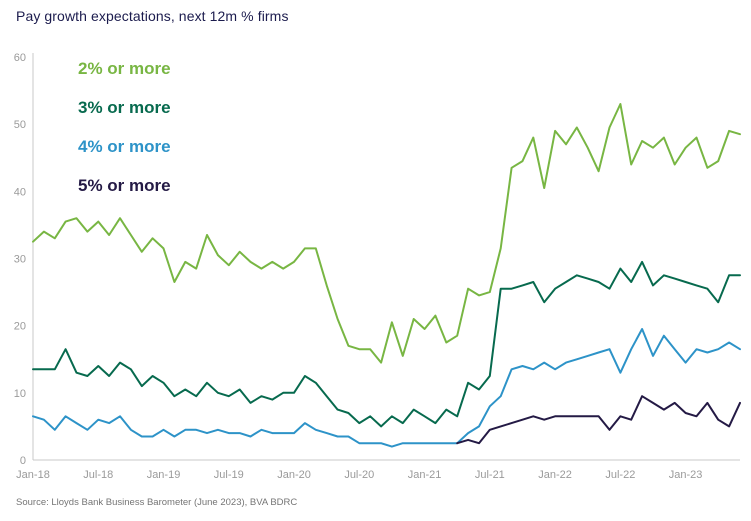  I want to click on svg-text: 0, so click(23, 461).